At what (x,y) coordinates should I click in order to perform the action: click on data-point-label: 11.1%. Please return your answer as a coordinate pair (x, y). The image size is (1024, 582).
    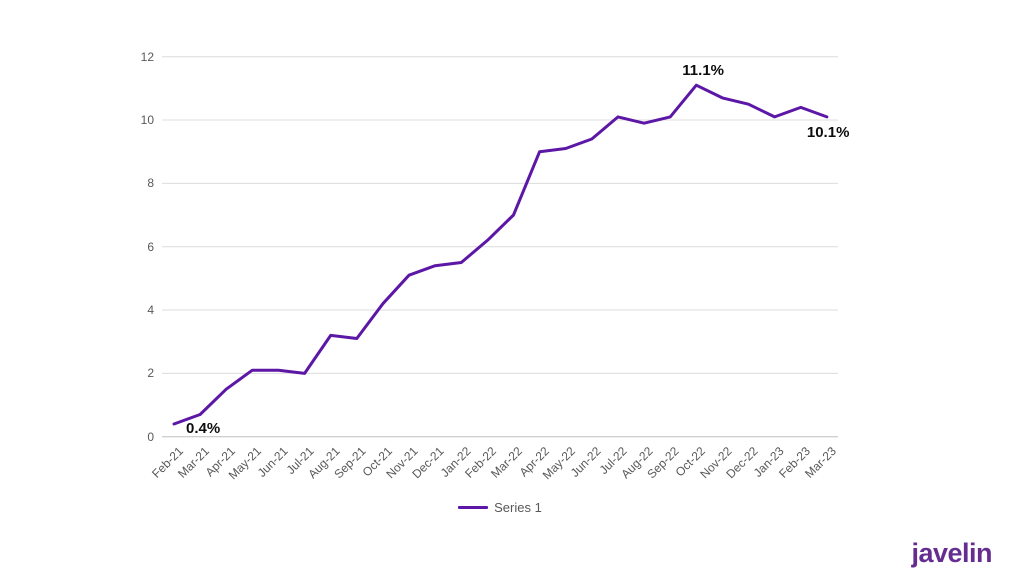
    Looking at the image, I should click on (703, 71).